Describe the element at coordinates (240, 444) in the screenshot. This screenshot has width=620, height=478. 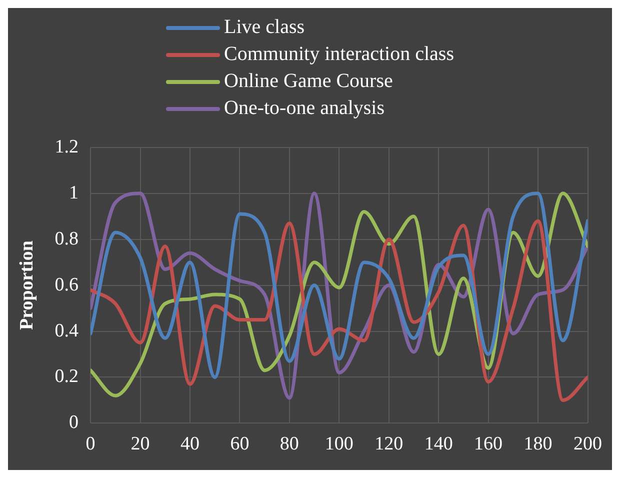
I see `x-tick-label: 60` at that location.